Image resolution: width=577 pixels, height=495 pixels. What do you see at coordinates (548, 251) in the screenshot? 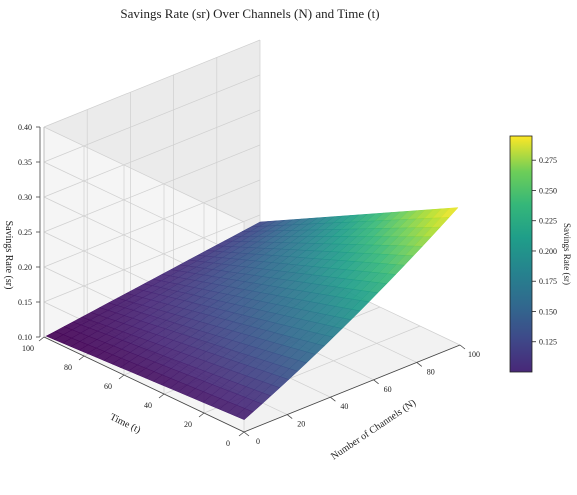
I see `colorbar-tick-label: 0.200` at bounding box center [548, 251].